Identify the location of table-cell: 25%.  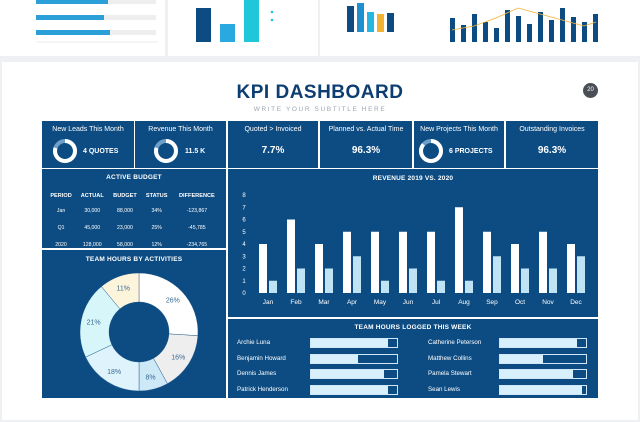
(156, 227).